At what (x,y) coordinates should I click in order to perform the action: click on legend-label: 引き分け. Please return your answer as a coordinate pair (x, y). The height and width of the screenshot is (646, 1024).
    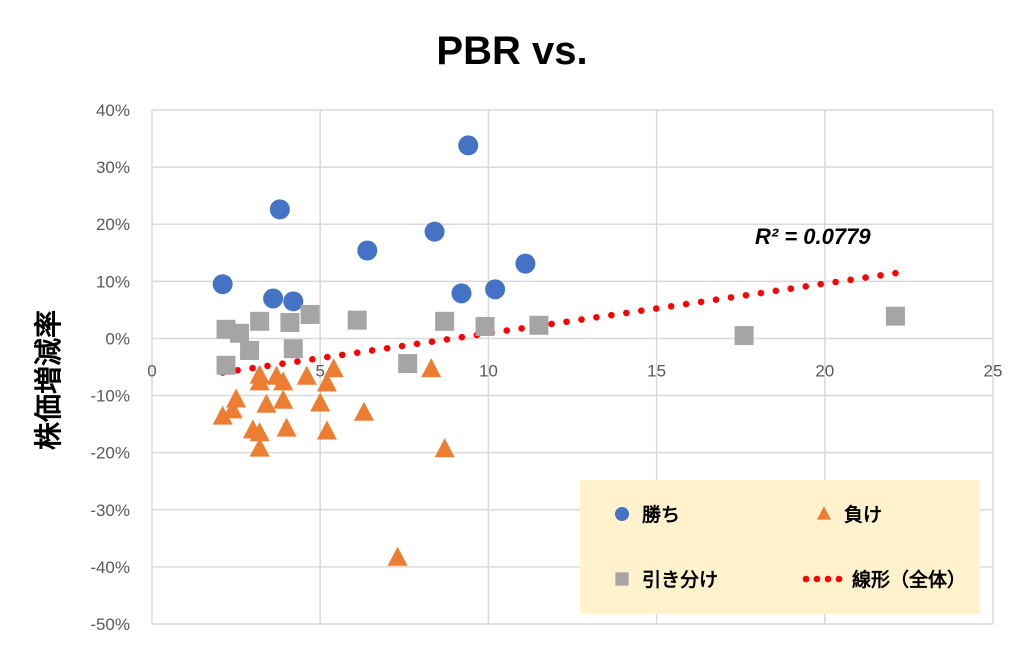
    Looking at the image, I should click on (680, 580).